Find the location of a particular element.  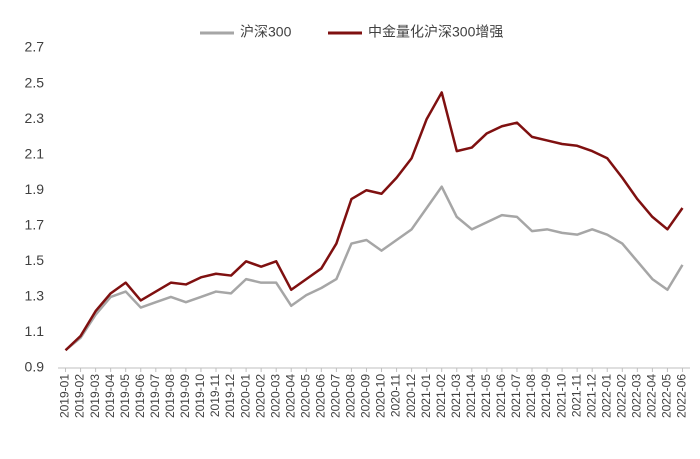

x-tick-label: 2022-01 is located at coordinates (606, 396).